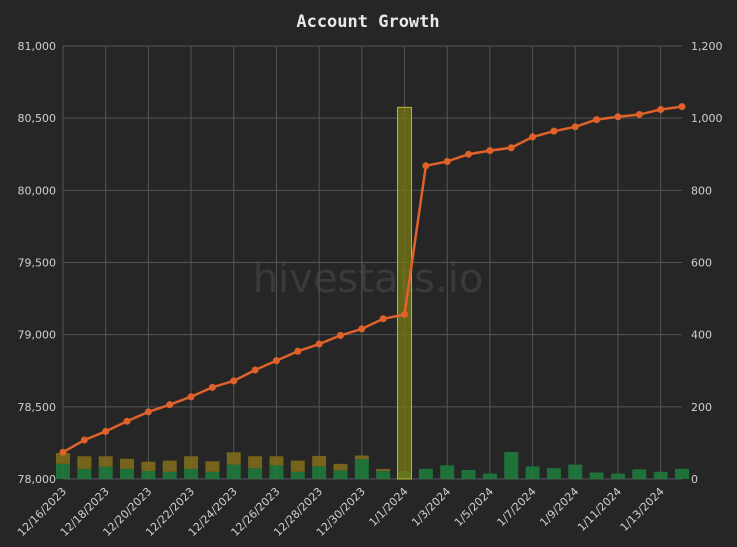 This screenshot has height=547, width=737. What do you see at coordinates (37, 118) in the screenshot?
I see `y-left-tick-label: 80,500` at bounding box center [37, 118].